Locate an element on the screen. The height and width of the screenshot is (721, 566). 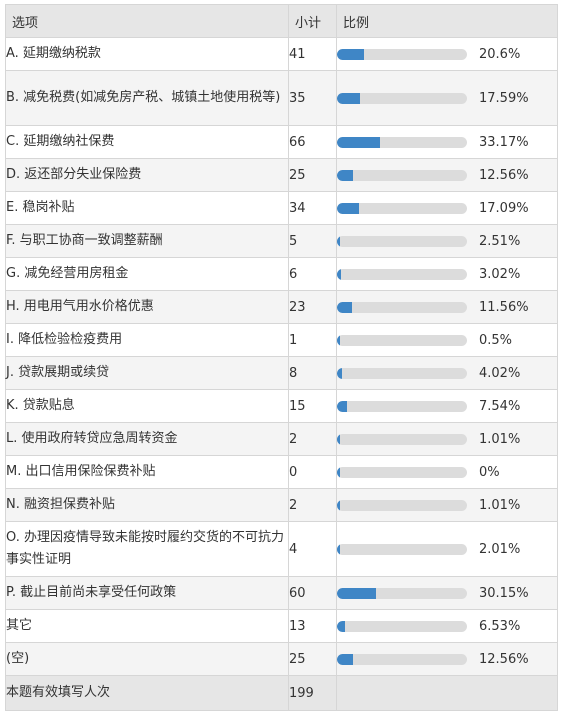
ratio-bar-group: 17.09% is located at coordinates (447, 208).